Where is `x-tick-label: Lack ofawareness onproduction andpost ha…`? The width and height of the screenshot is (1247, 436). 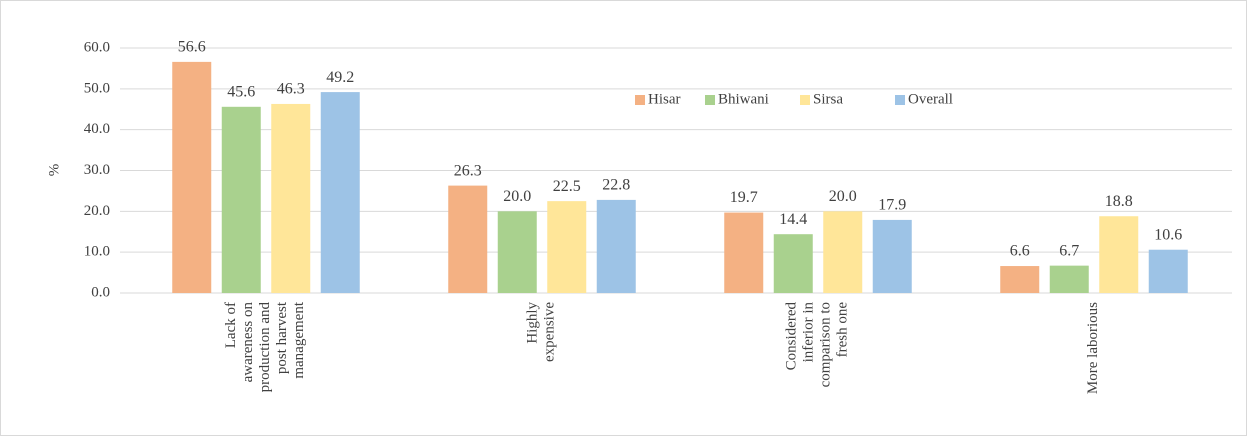 x-tick-label: Lack ofawareness onproduction andpost ha… is located at coordinates (265, 346).